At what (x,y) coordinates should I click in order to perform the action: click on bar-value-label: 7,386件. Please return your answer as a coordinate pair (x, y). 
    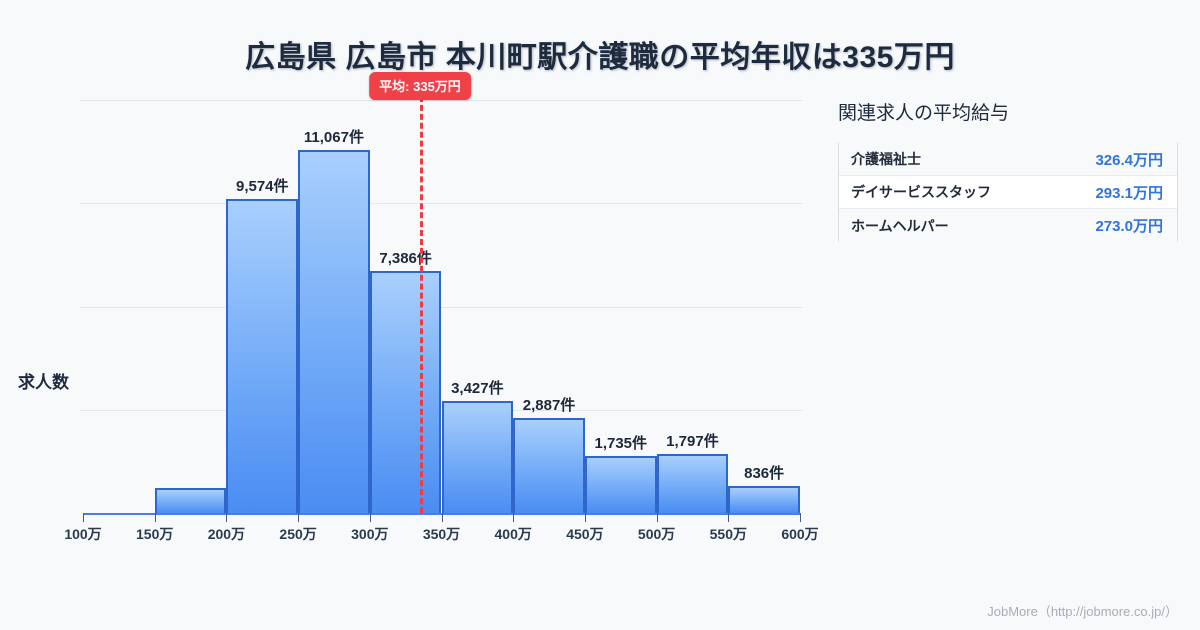
    Looking at the image, I should click on (405, 258).